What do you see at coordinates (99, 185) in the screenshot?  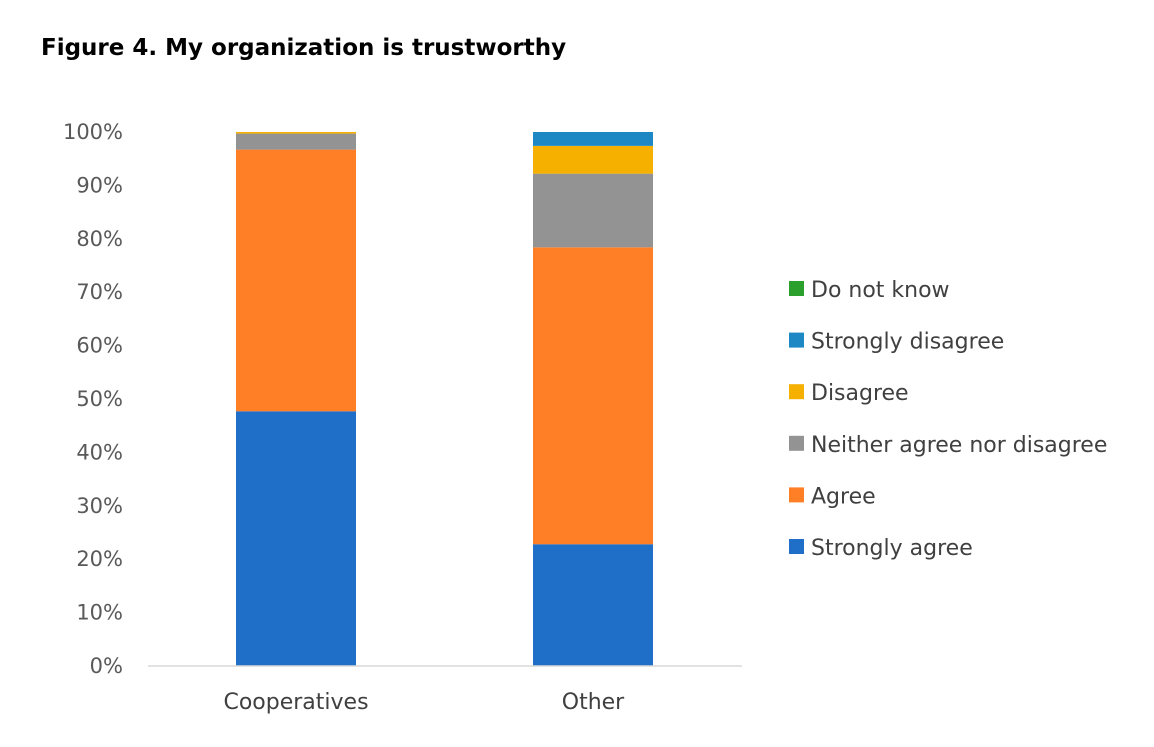 I see `y-tick-label: 90%` at bounding box center [99, 185].